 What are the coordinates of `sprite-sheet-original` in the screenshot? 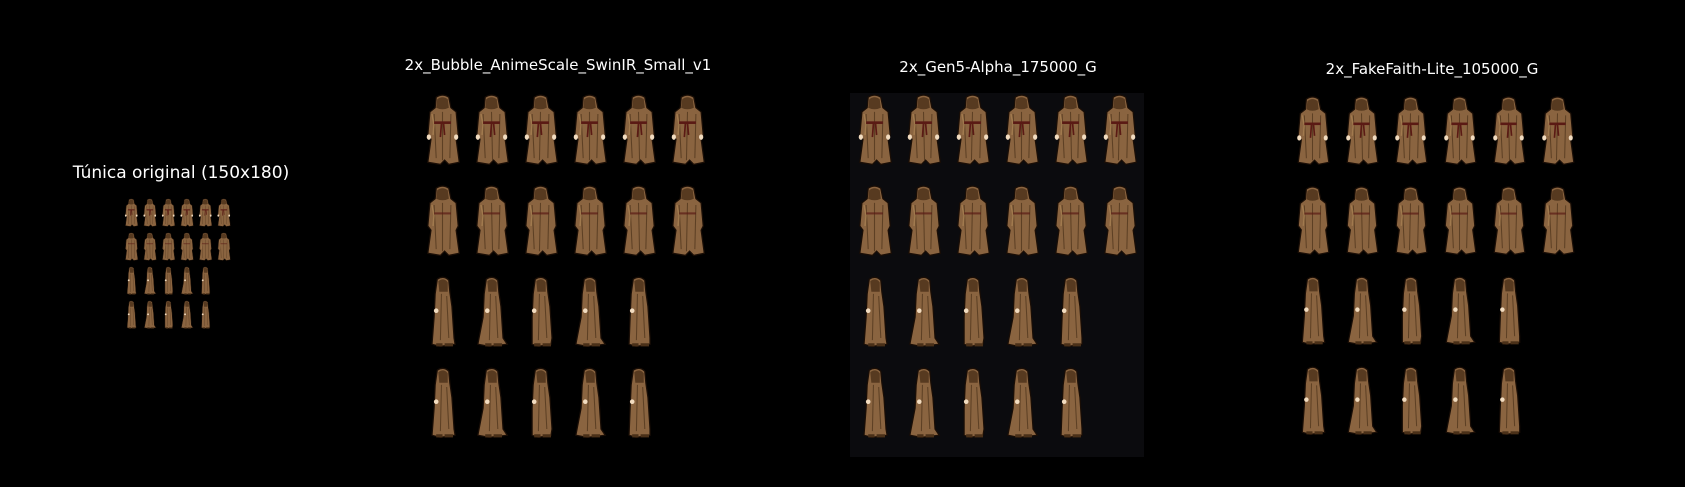 It's located at (177, 266).